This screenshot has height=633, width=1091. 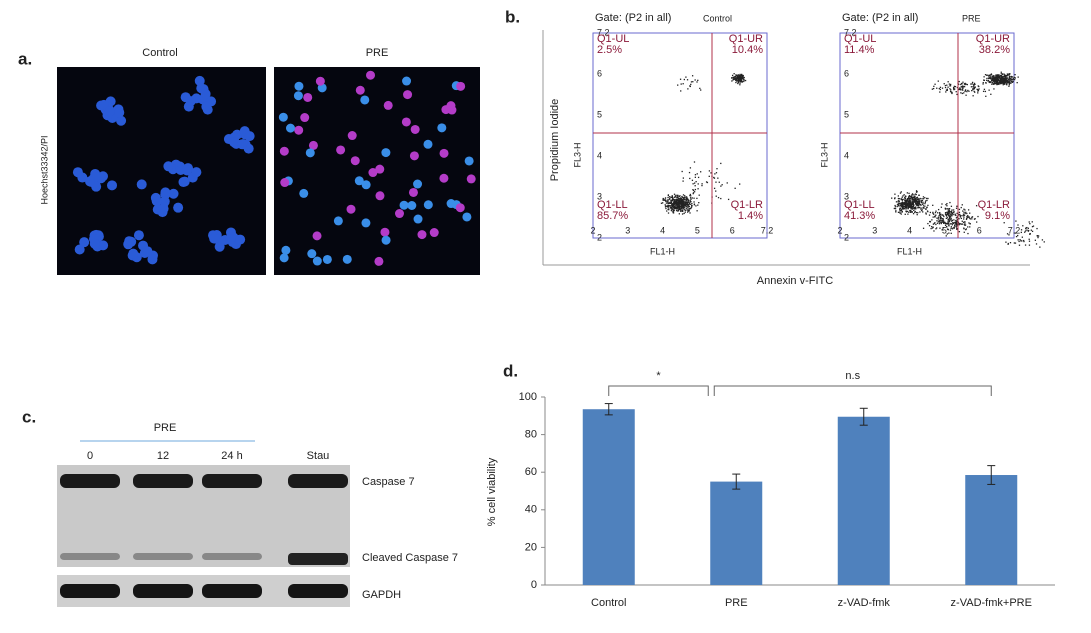 What do you see at coordinates (658, 376) in the screenshot?
I see `significance: *` at bounding box center [658, 376].